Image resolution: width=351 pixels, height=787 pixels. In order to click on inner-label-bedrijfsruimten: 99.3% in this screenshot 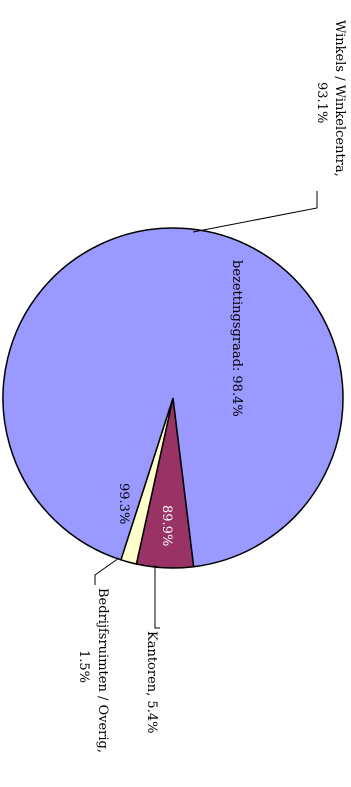, I will do `click(123, 503)`.